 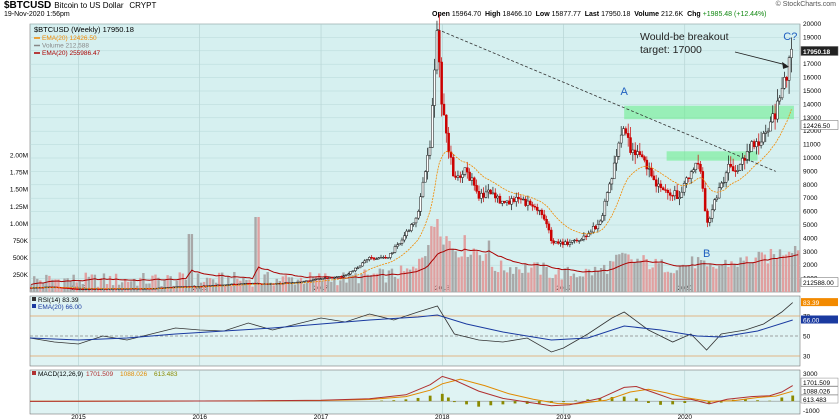 What do you see at coordinates (685, 417) in the screenshot?
I see `x-tick-label: 2020` at bounding box center [685, 417].